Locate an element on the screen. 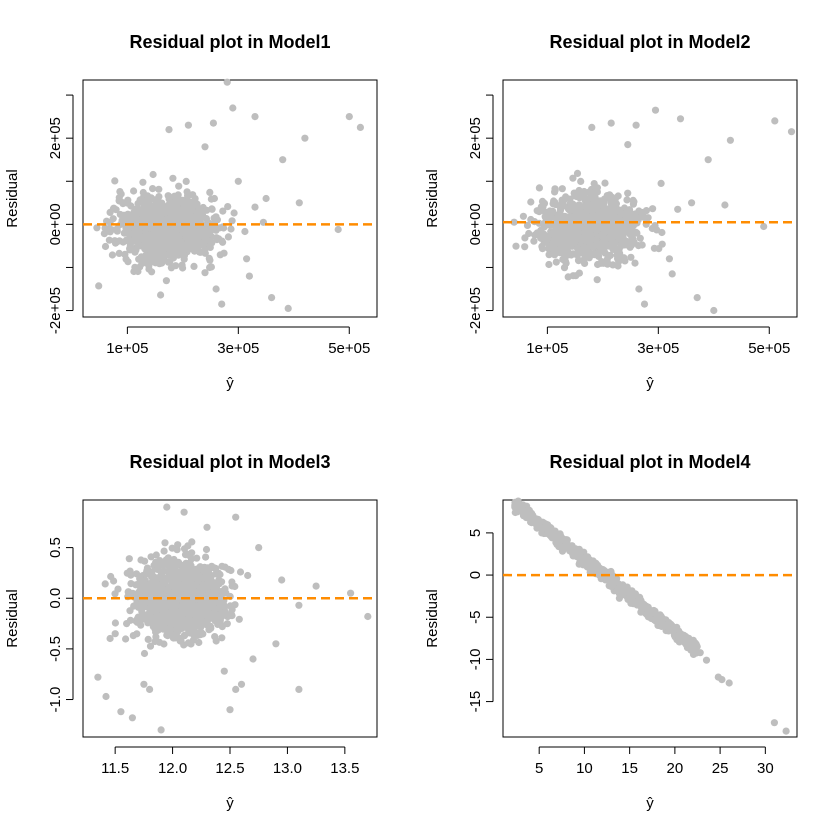  x-tick-label: 13.5 is located at coordinates (344, 768).